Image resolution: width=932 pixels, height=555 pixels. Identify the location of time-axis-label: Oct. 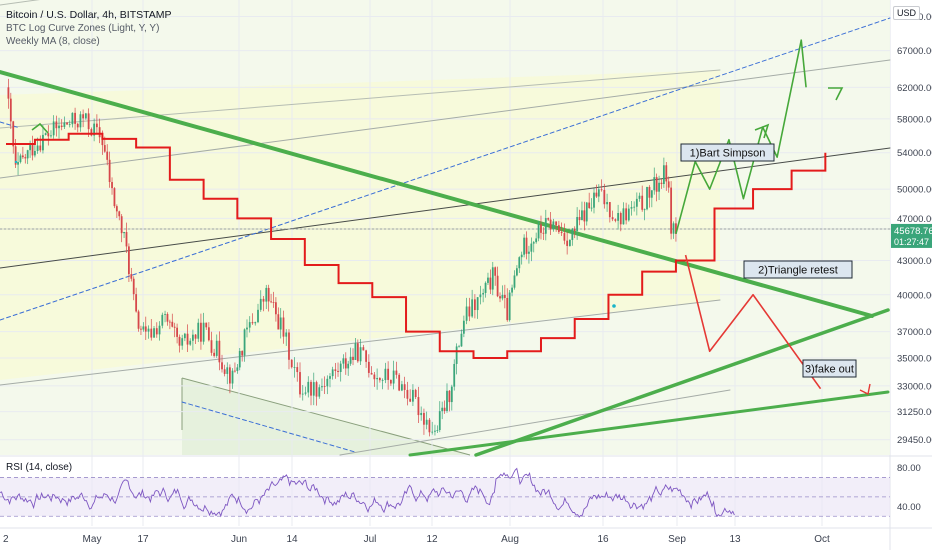
(822, 539).